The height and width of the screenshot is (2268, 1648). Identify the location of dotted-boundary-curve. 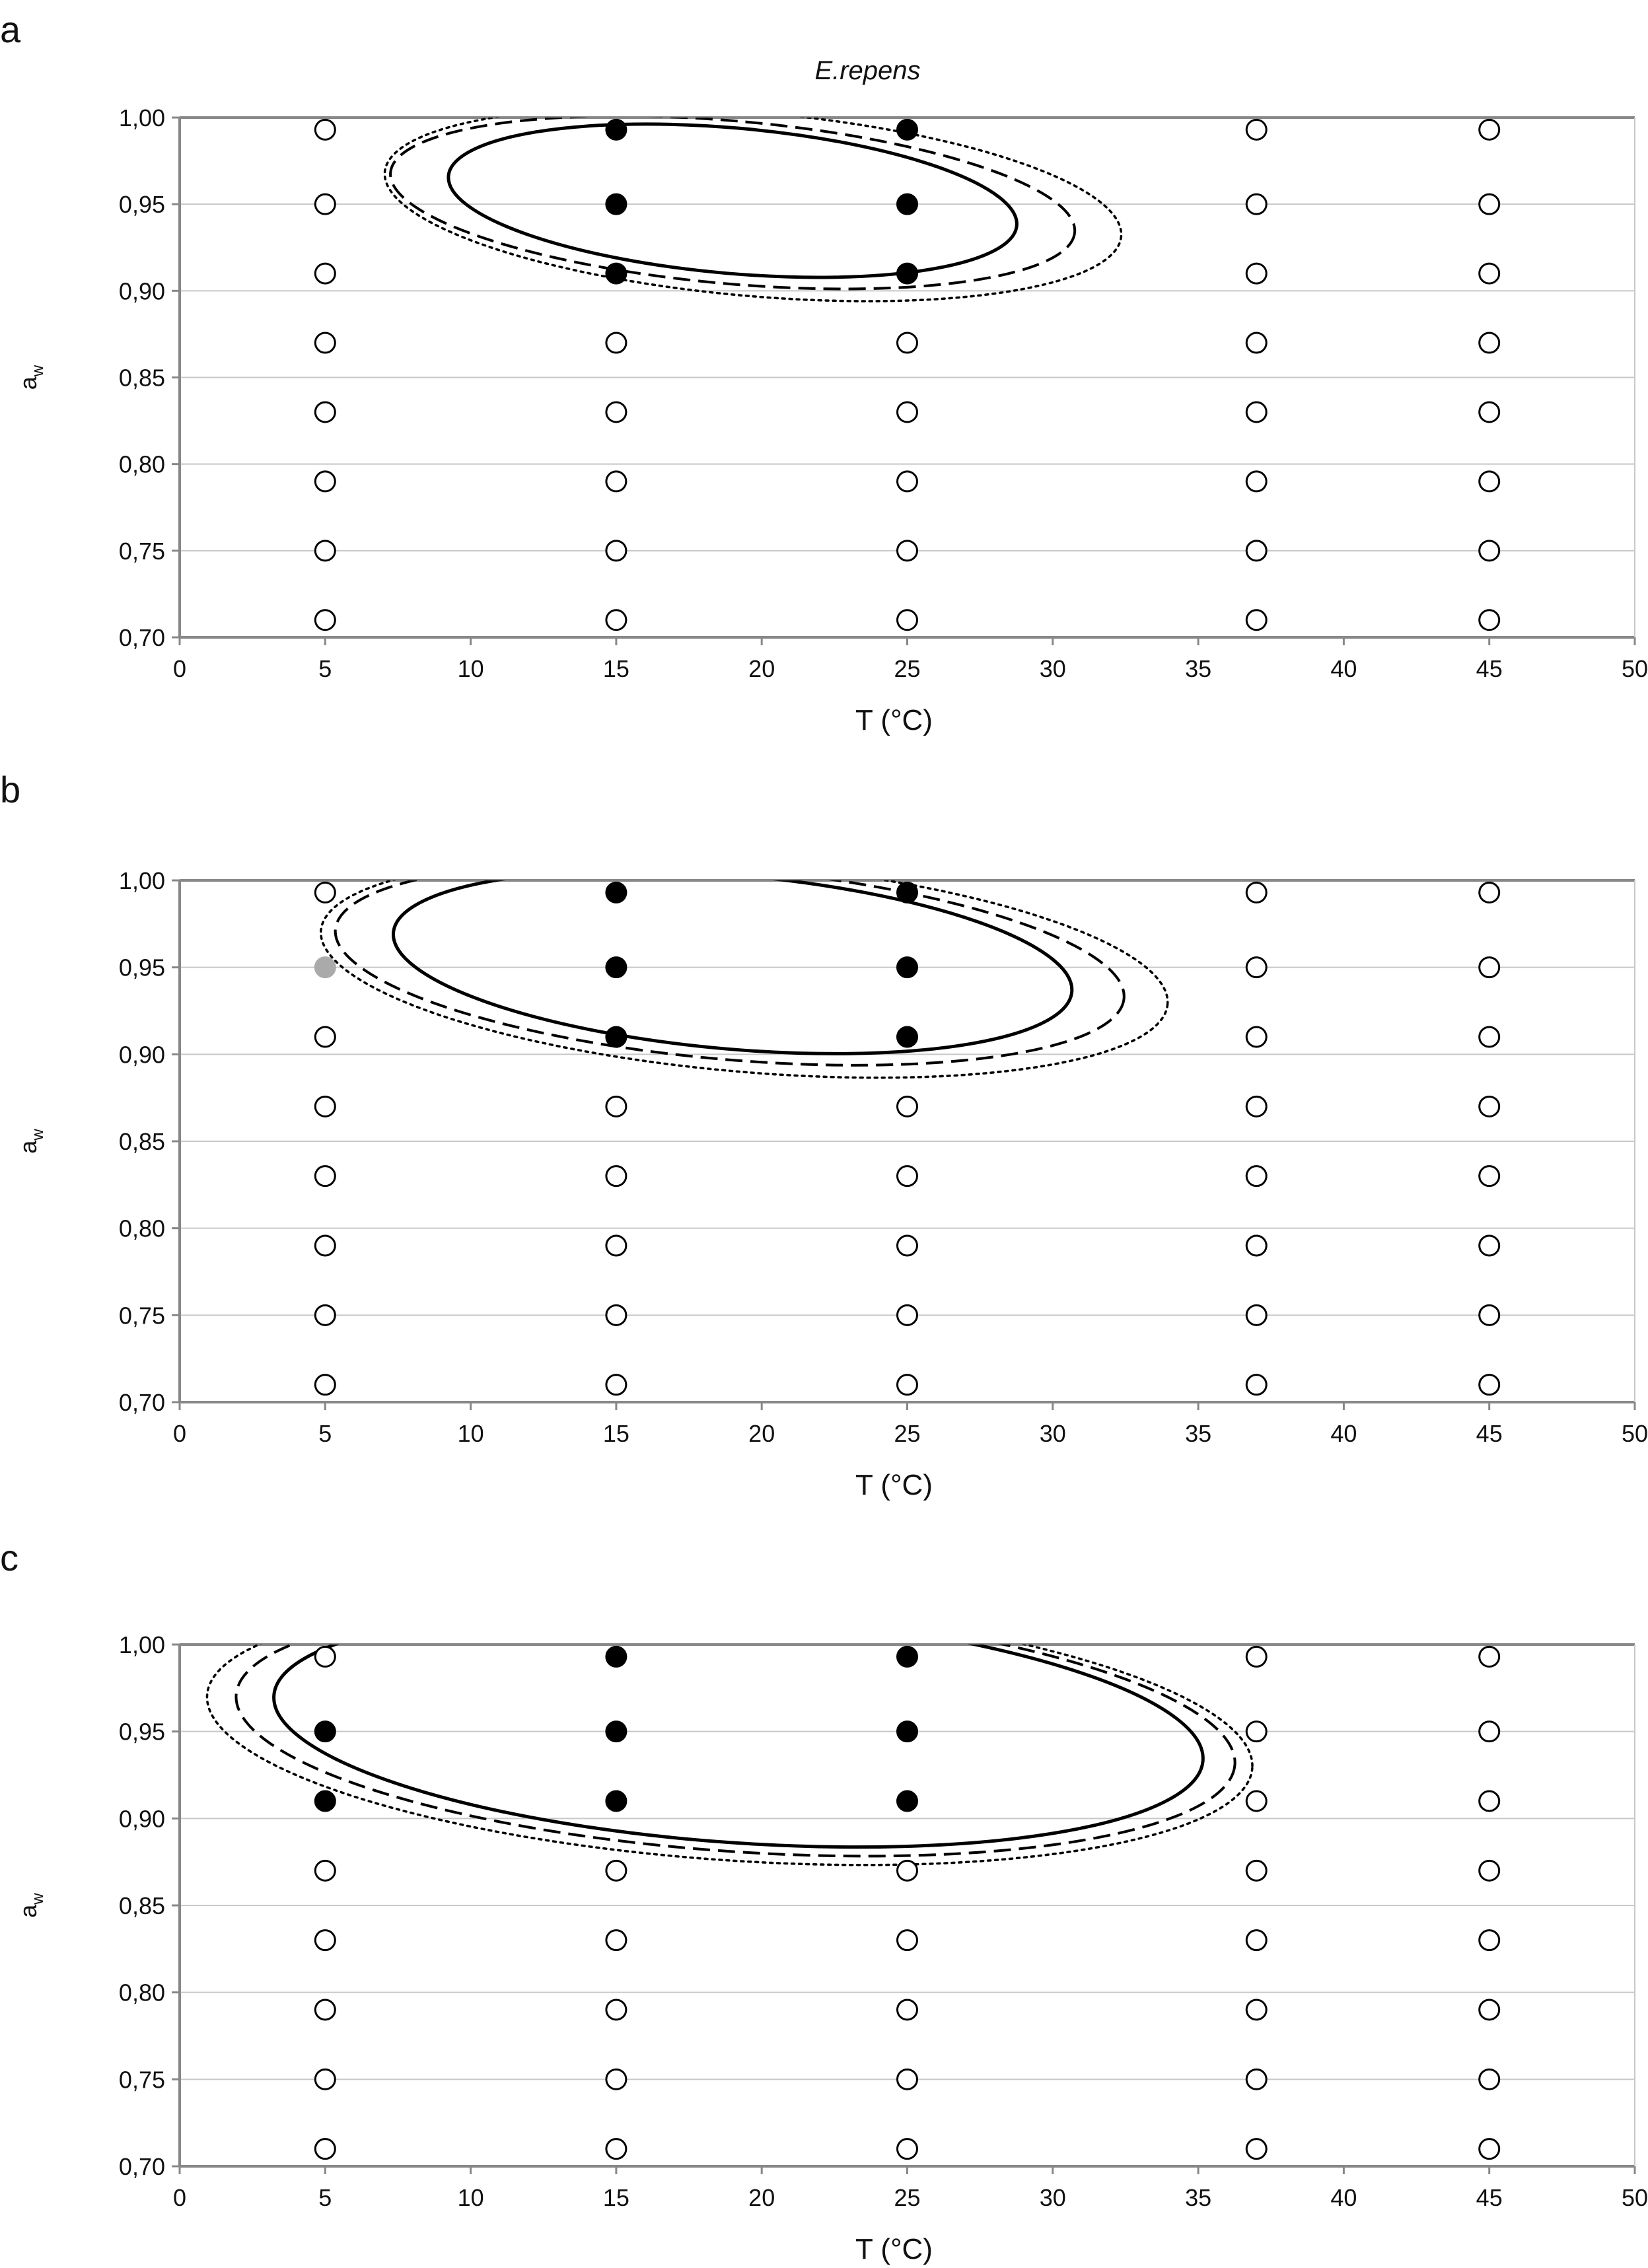
(729, 1755).